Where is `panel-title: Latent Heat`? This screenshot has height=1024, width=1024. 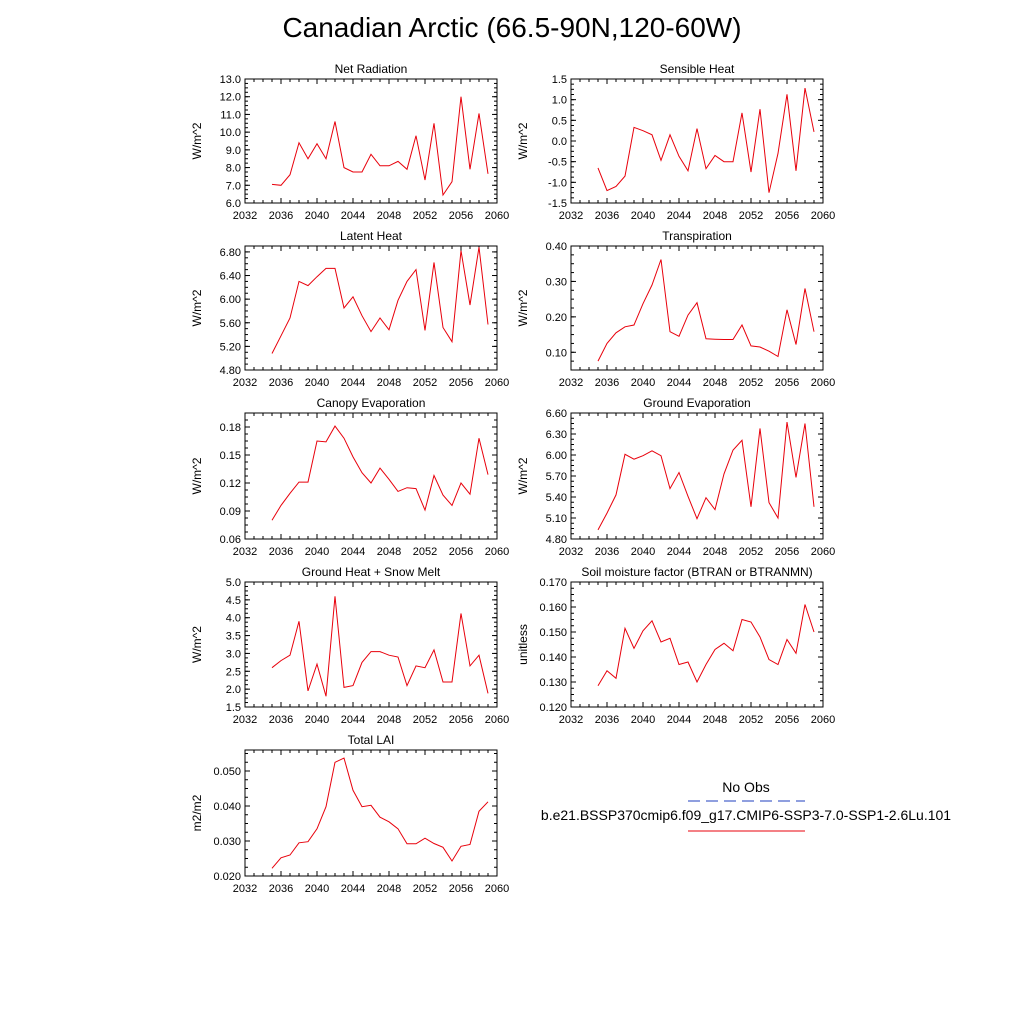
panel-title: Latent Heat is located at coordinates (371, 236).